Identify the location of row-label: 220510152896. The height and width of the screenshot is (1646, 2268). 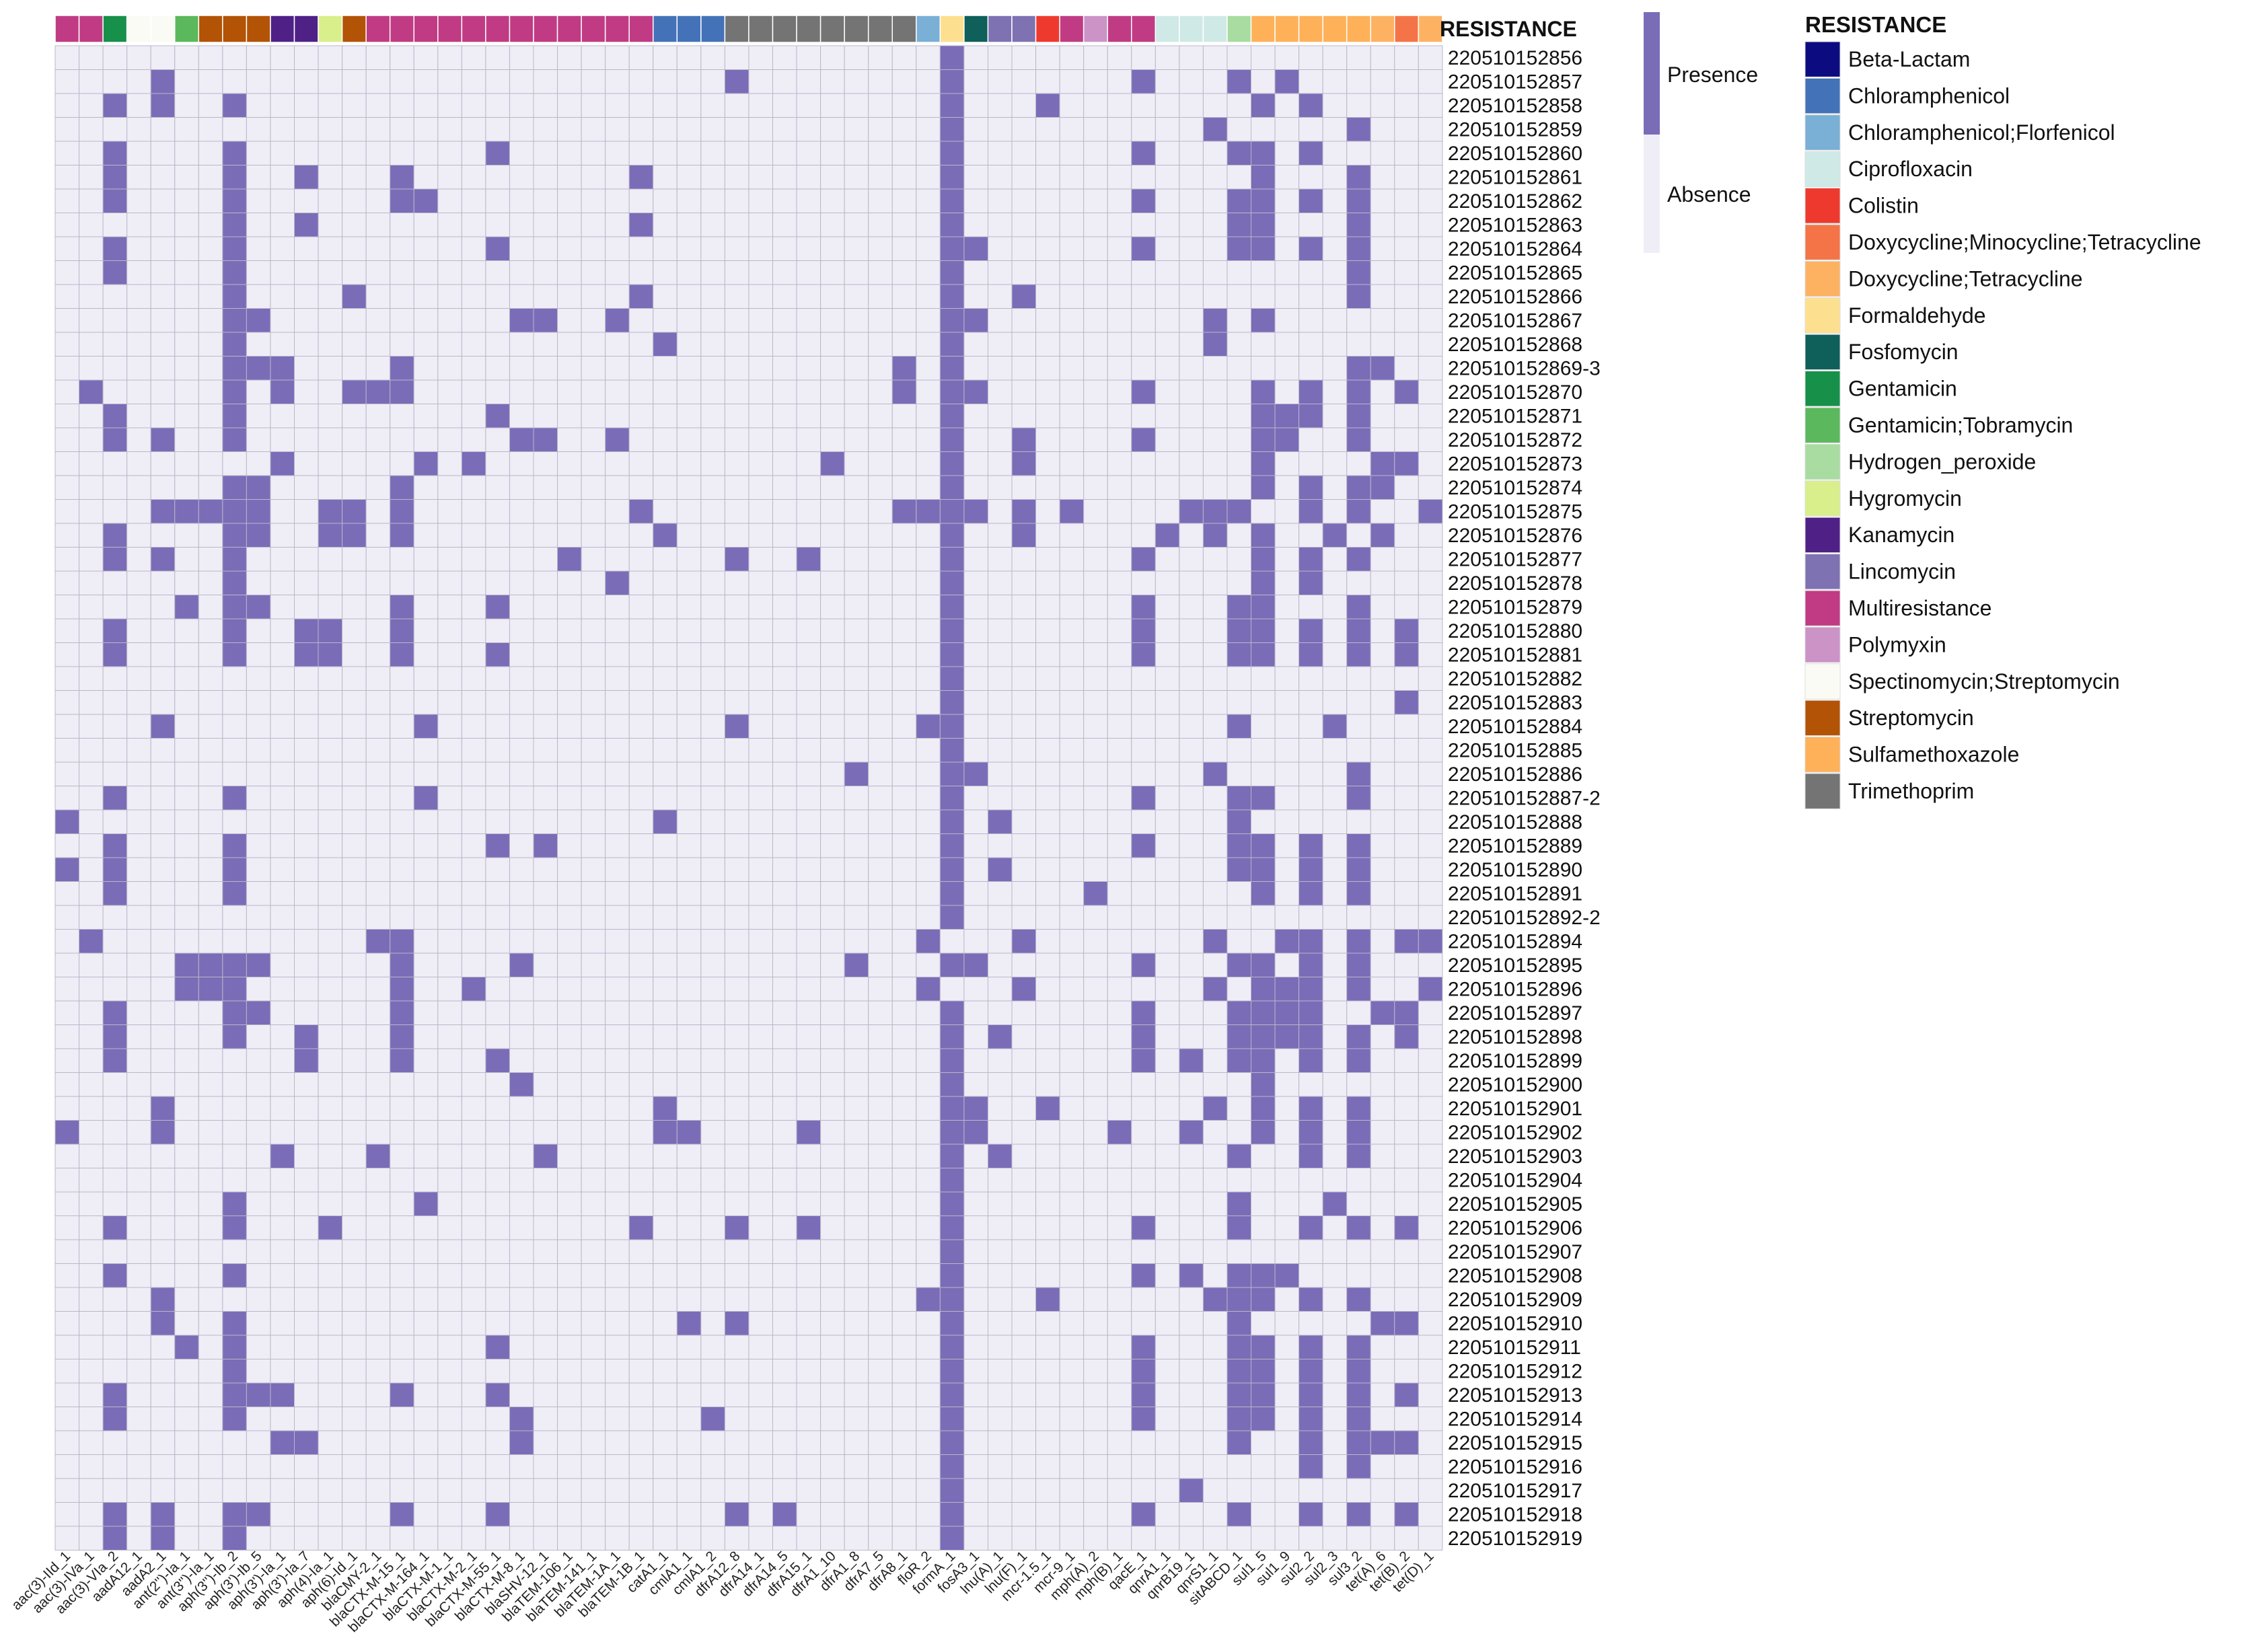
(1515, 989).